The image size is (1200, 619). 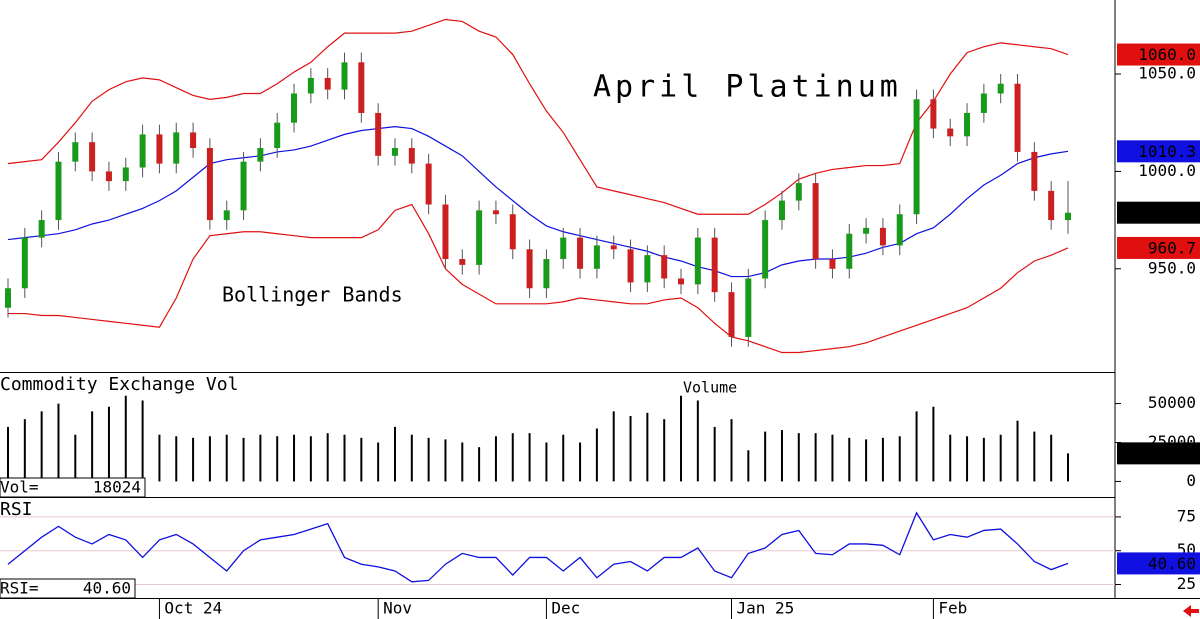 What do you see at coordinates (1167, 151) in the screenshot?
I see `value-box-label: 1010.3` at bounding box center [1167, 151].